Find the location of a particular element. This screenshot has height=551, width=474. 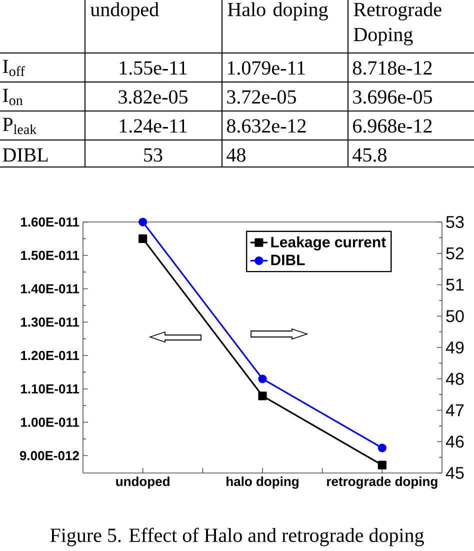

x-tick-label: undoped is located at coordinates (143, 482).